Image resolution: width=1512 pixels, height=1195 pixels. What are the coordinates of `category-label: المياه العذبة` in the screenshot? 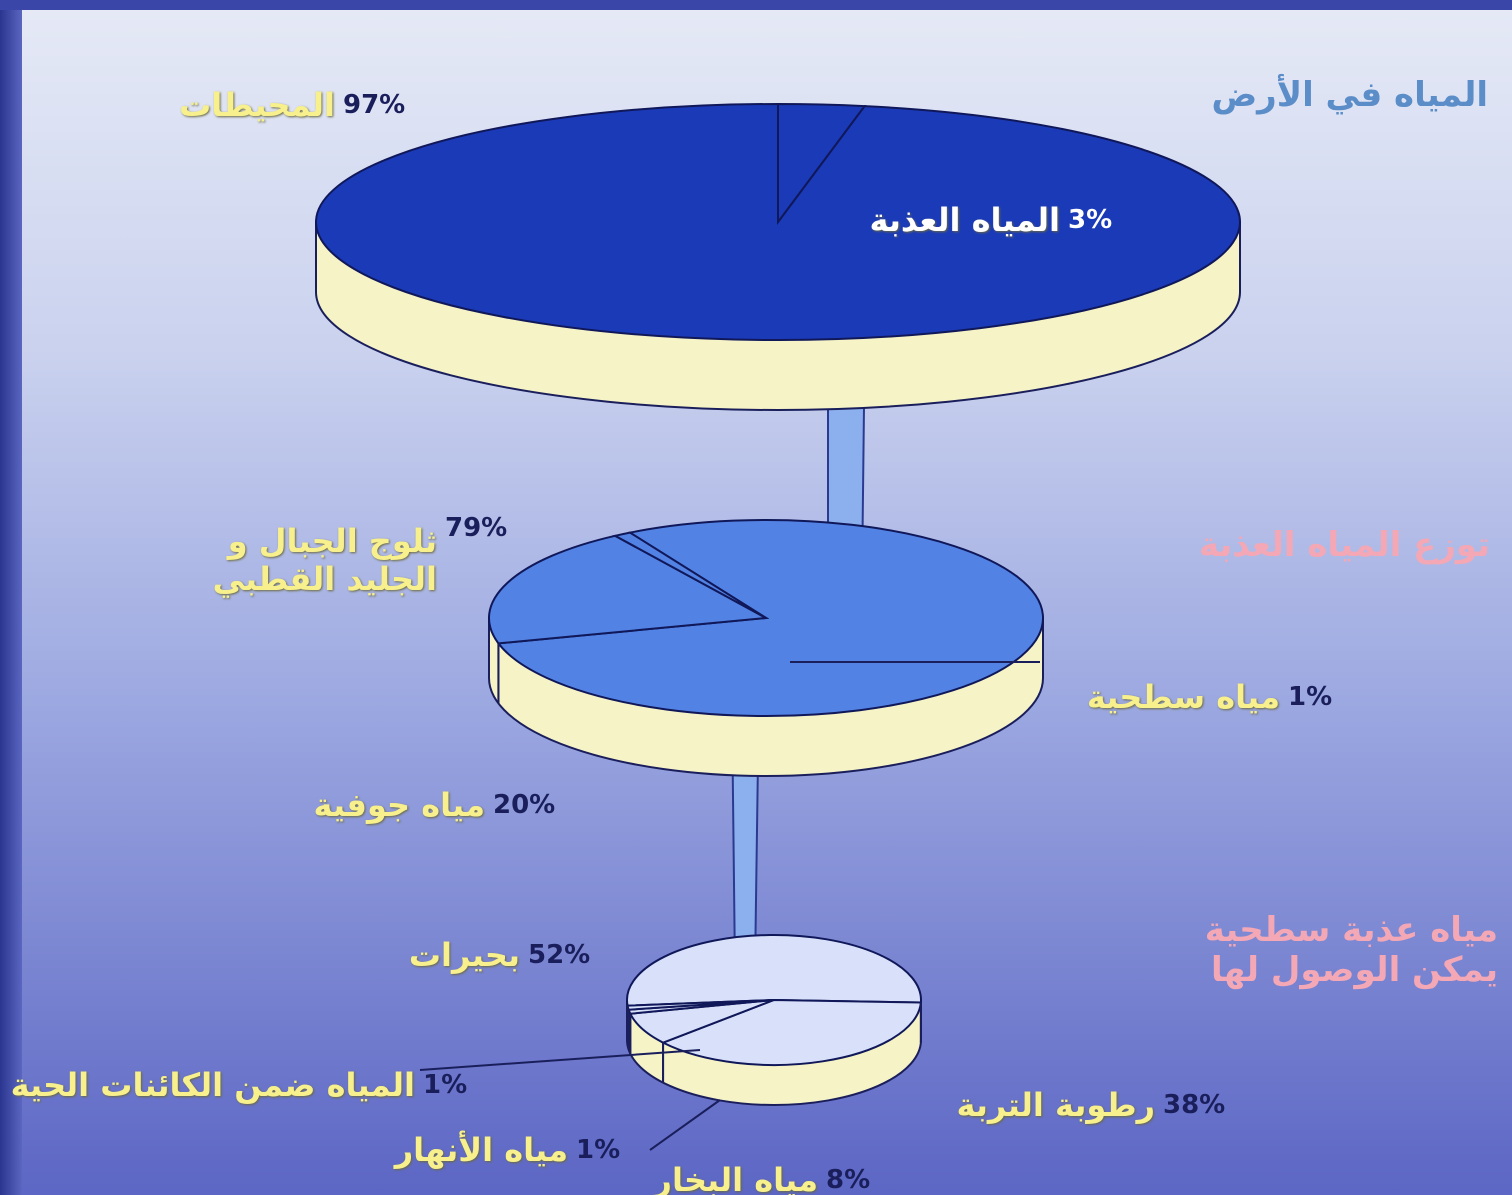 It's located at (965, 220).